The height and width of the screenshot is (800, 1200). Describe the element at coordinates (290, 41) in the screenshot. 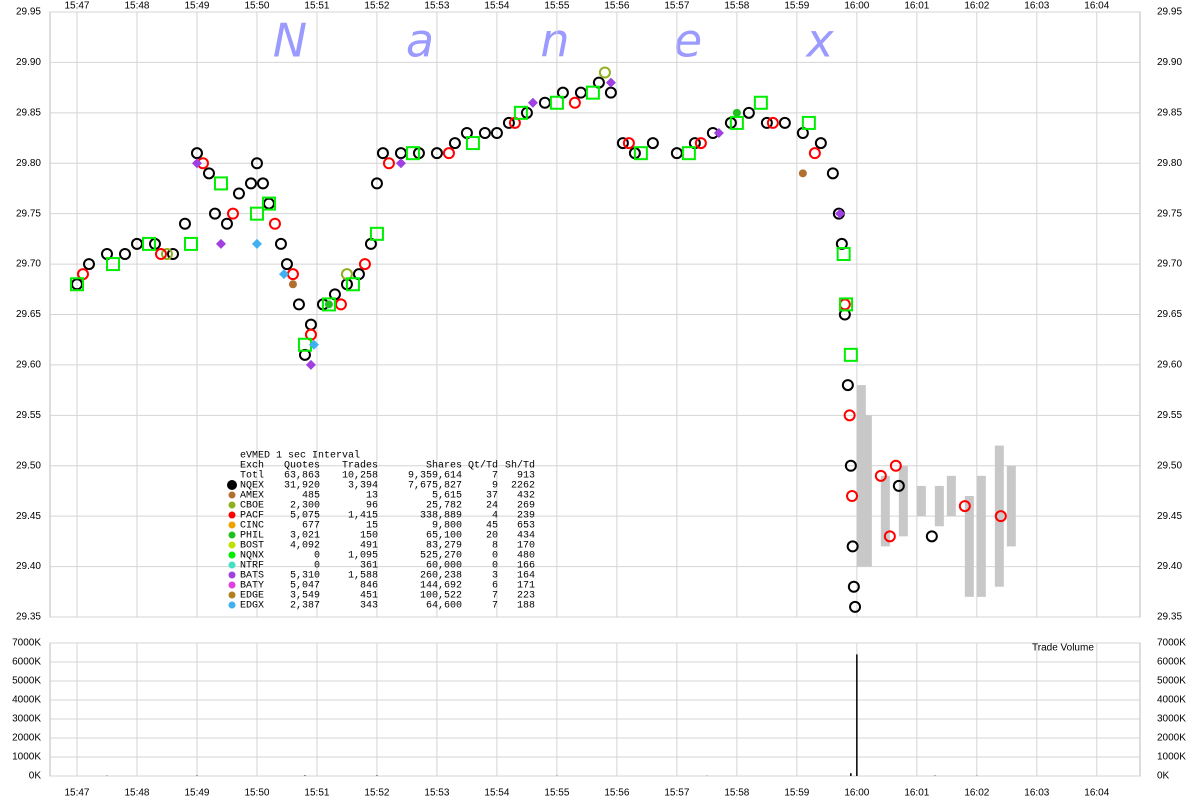

I see `watermark-letter: N` at that location.